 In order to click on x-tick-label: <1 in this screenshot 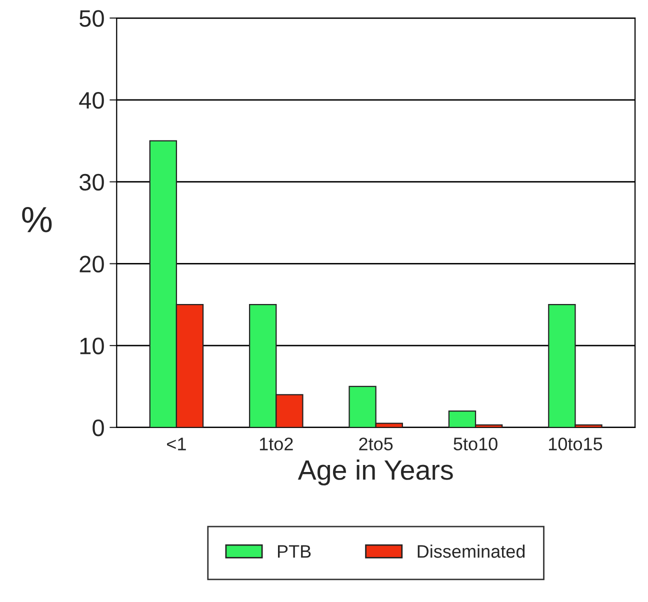, I will do `click(176, 444)`.